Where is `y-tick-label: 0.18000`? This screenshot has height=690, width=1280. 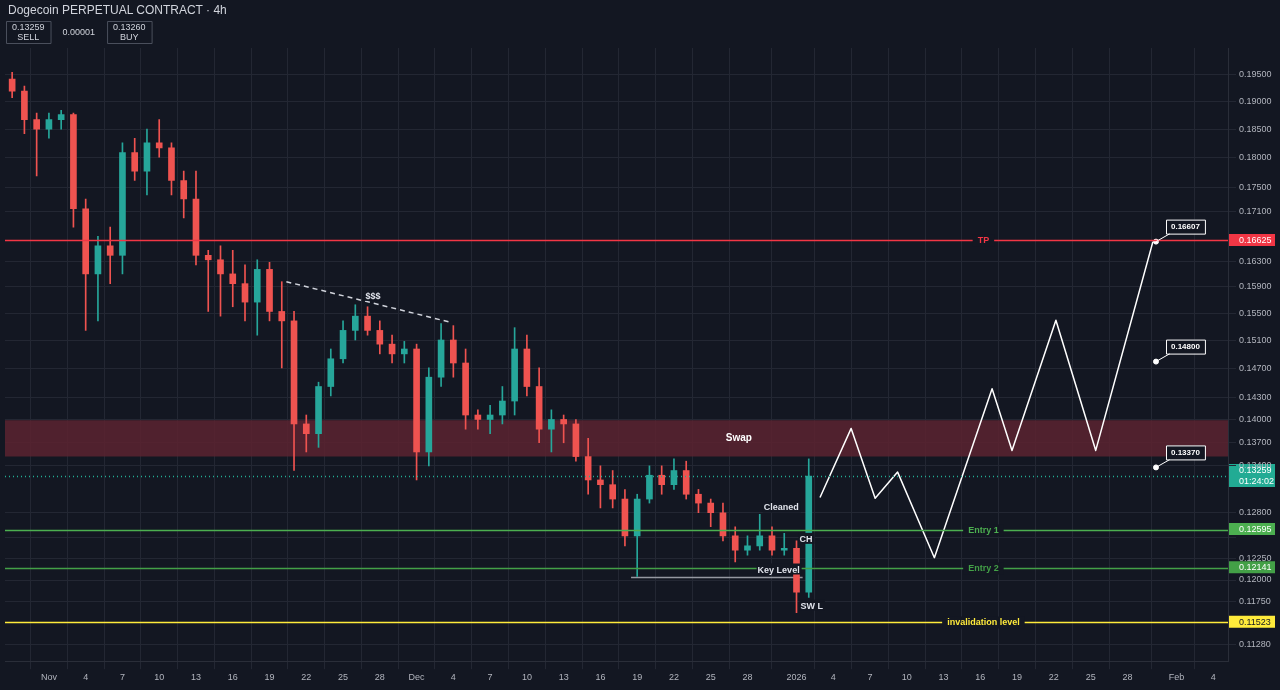
y-tick-label: 0.18000 is located at coordinates (1255, 157).